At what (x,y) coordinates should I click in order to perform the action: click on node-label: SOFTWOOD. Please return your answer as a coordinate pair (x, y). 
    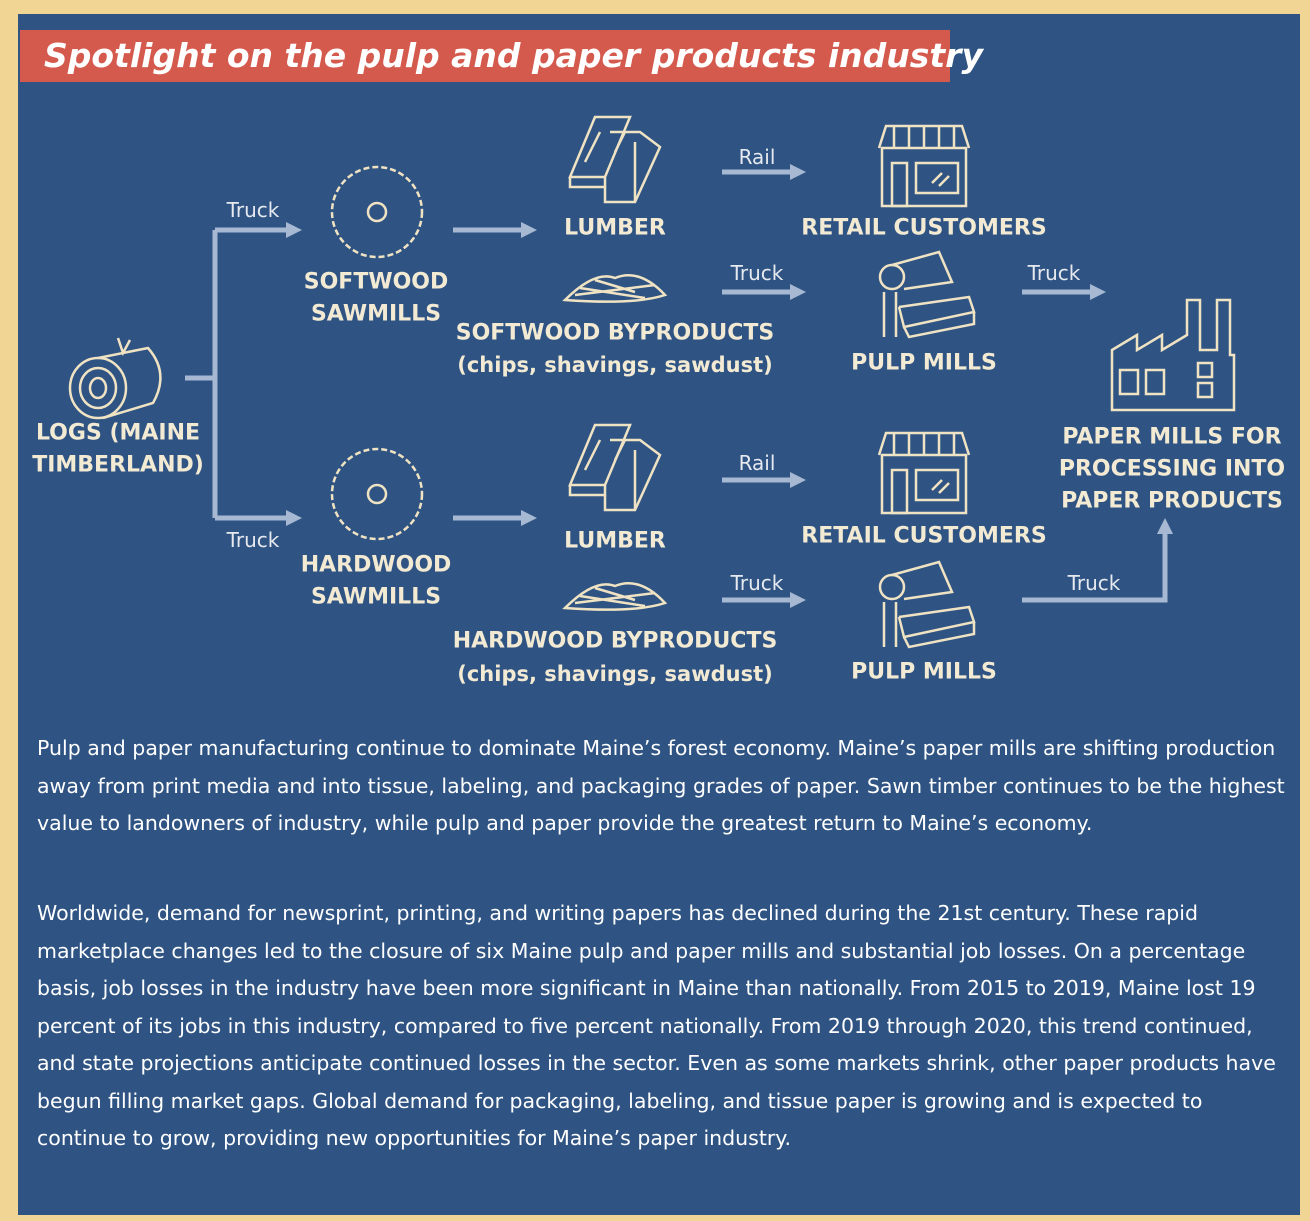
    Looking at the image, I should click on (376, 282).